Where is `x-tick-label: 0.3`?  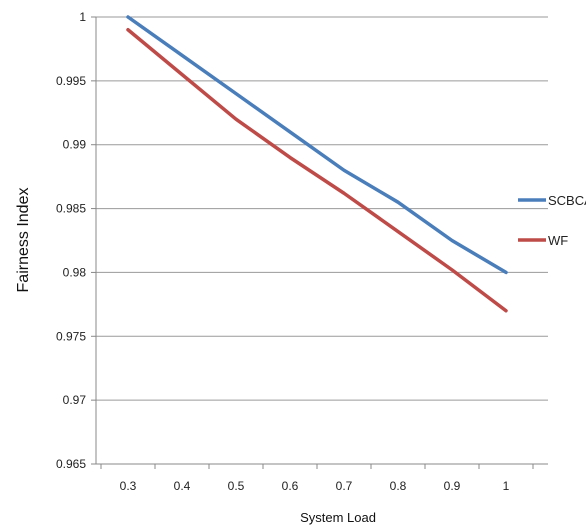
x-tick-label: 0.3 is located at coordinates (128, 486).